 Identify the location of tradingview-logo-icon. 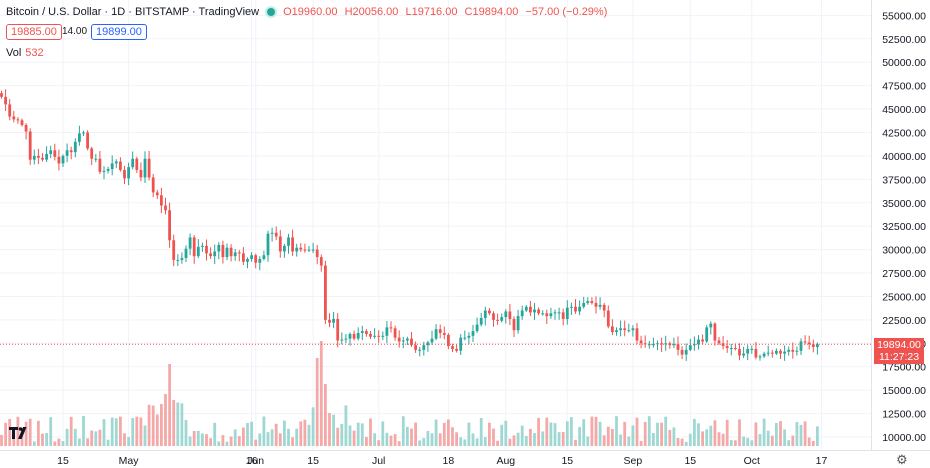
(19, 433).